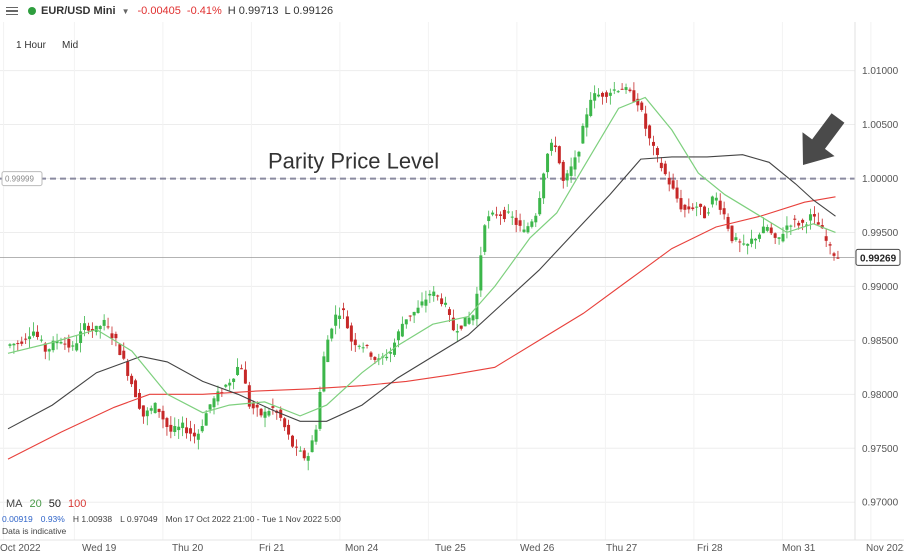 The width and height of the screenshot is (904, 556). What do you see at coordinates (880, 395) in the screenshot?
I see `y-tick-label-6: 0.98000` at bounding box center [880, 395].